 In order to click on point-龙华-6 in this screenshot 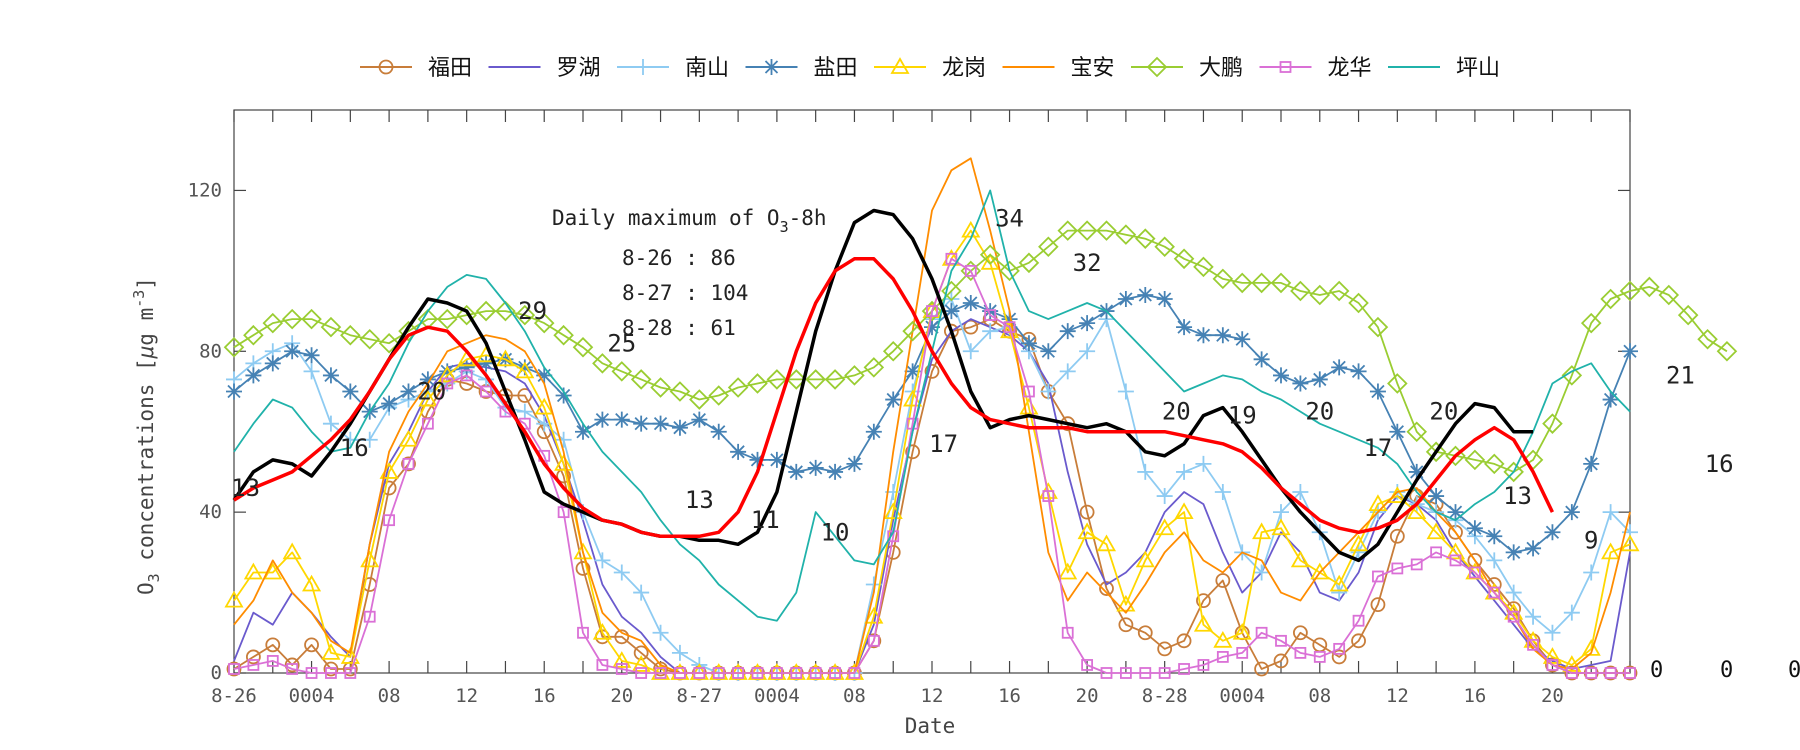, I will do `click(350, 673)`.